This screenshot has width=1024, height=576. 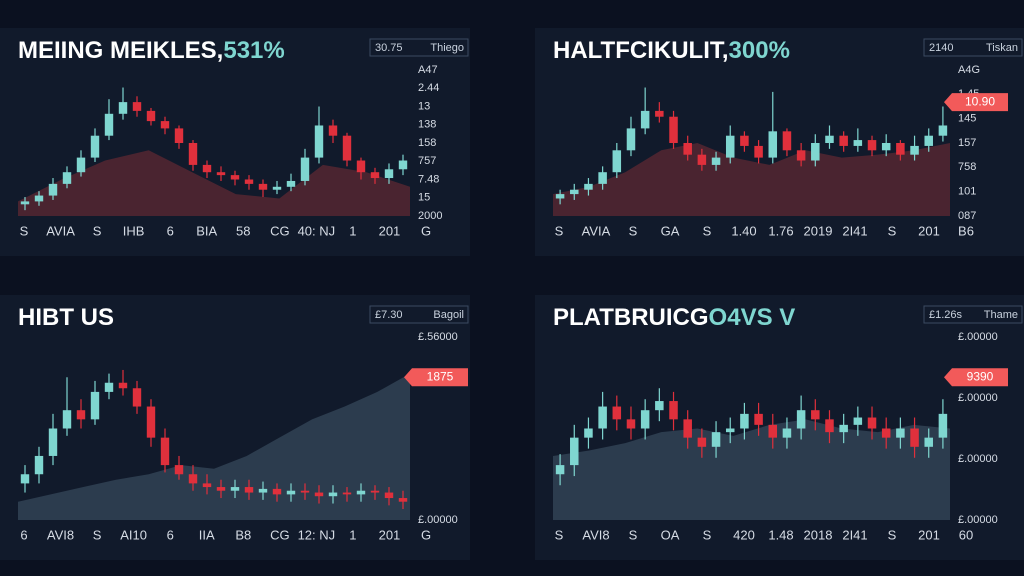 What do you see at coordinates (980, 376) in the screenshot?
I see `price-tag-label: 9390` at bounding box center [980, 376].